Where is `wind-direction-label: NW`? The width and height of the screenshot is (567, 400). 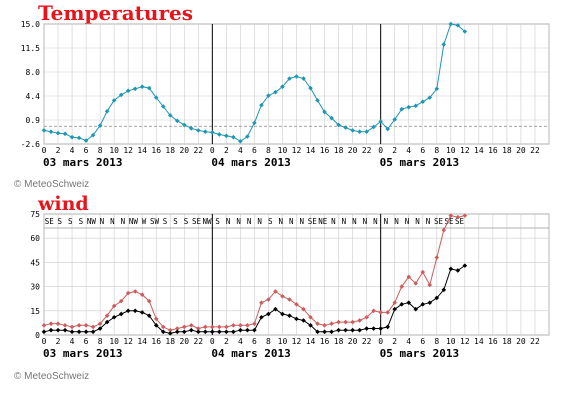
wind-direction-label: NW is located at coordinates (92, 221).